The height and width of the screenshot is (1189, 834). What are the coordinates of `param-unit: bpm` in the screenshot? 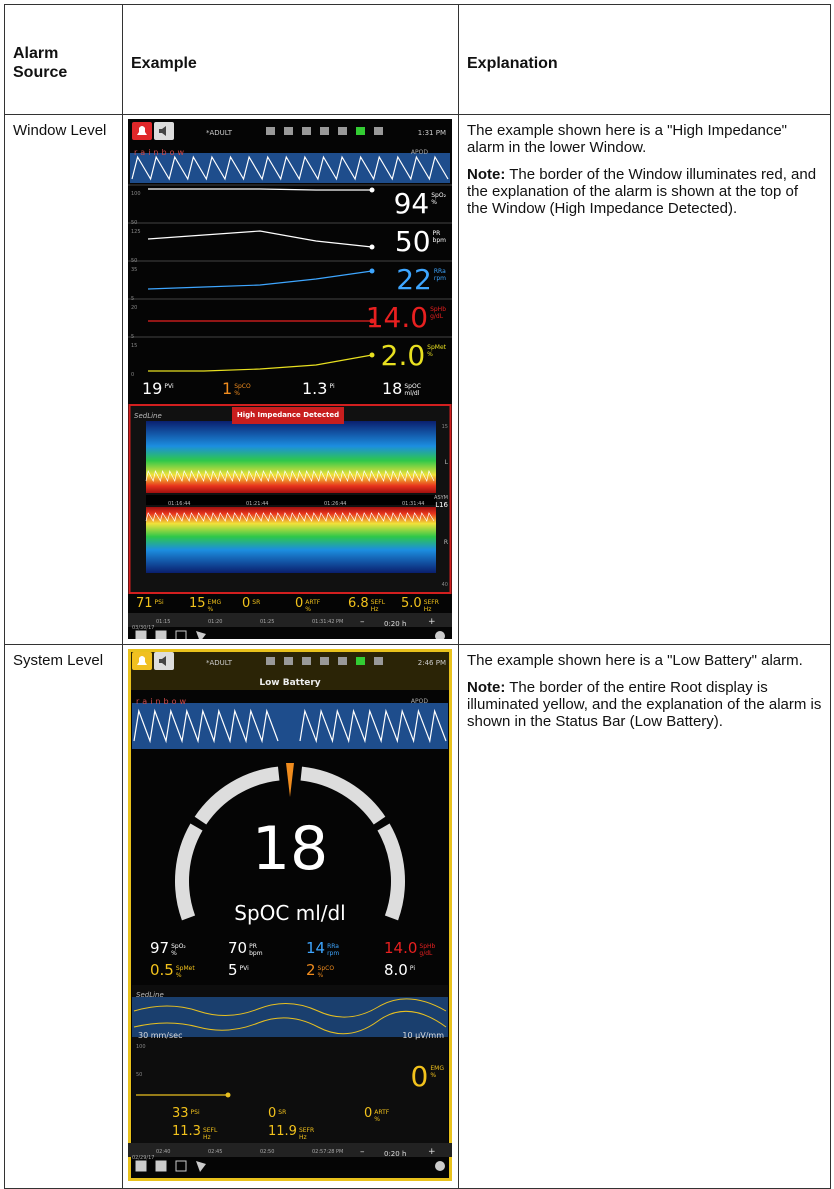 It's located at (256, 953).